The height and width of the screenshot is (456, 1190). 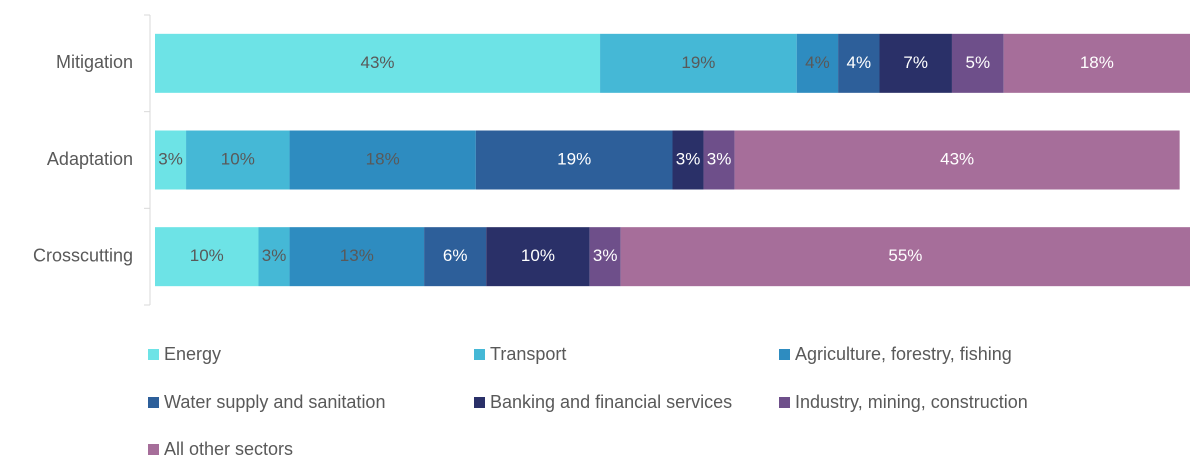 I want to click on data-label: 6%, so click(x=455, y=255).